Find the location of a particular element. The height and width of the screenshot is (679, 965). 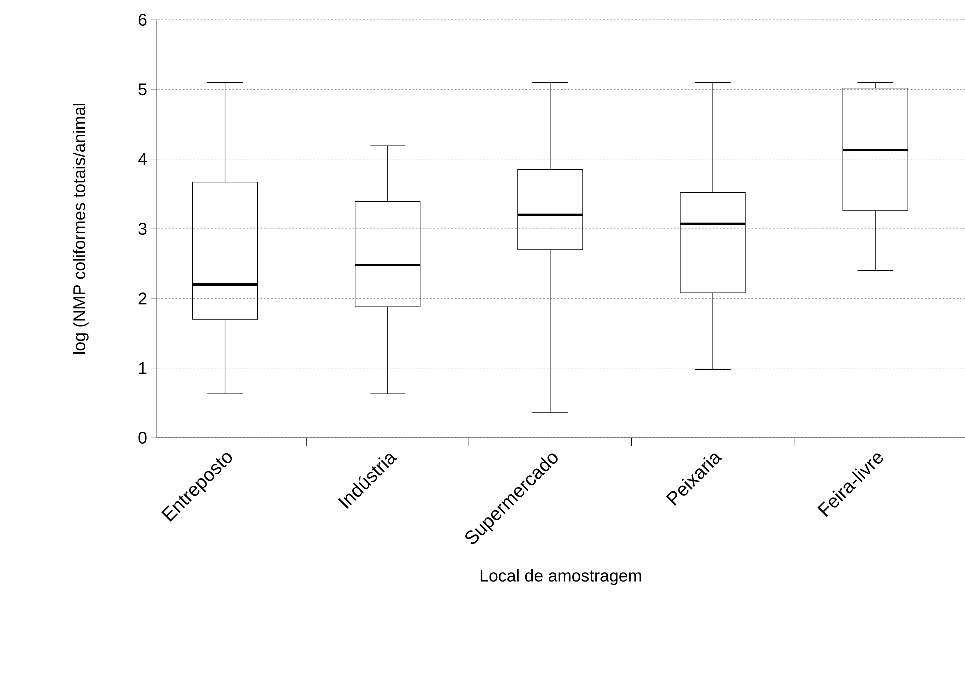

x-axis-title: Local de amostragem is located at coordinates (561, 577).